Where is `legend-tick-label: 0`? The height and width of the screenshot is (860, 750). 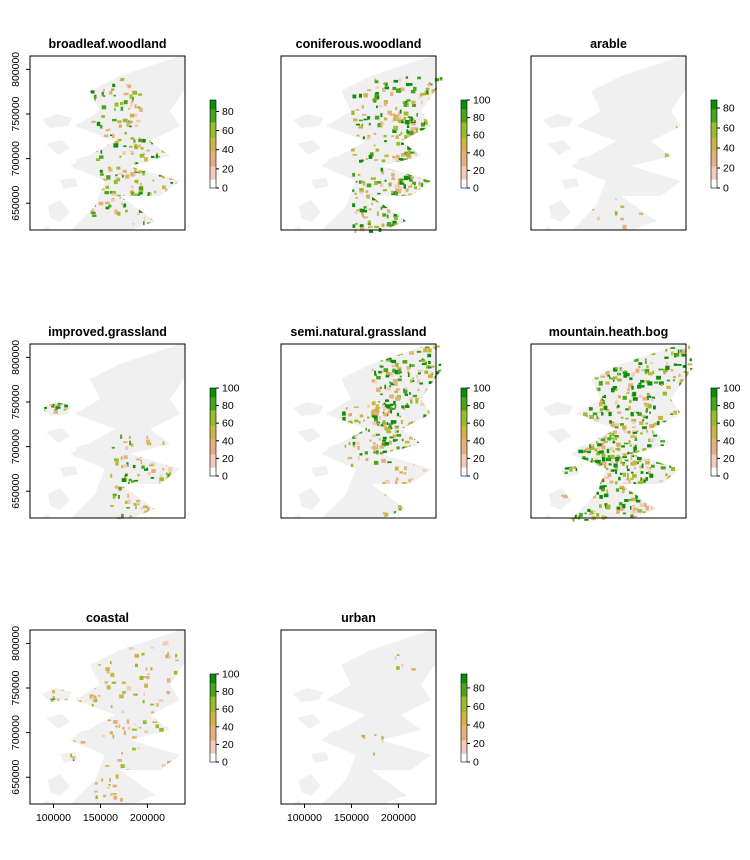 legend-tick-label: 0 is located at coordinates (476, 477).